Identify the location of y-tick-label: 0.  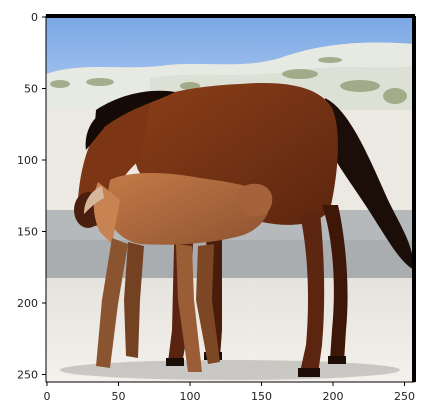
(34, 17).